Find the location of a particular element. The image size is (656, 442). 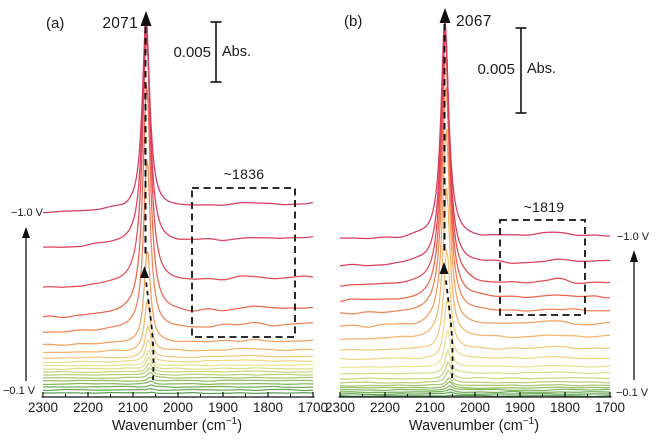

panel-b-scalebar-unit: Abs. is located at coordinates (542, 69).